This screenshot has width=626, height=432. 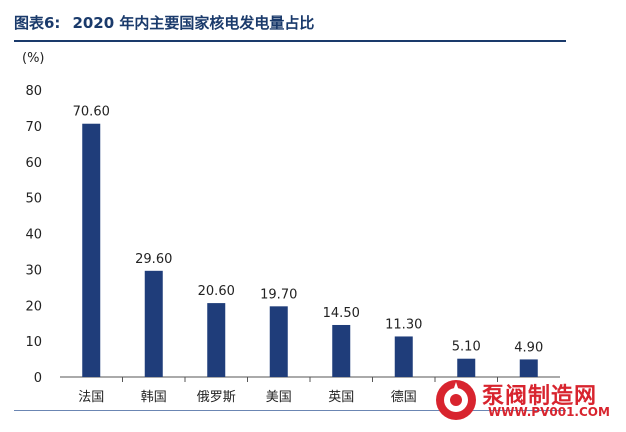 I want to click on y-tick-label: 40, so click(x=33, y=235).